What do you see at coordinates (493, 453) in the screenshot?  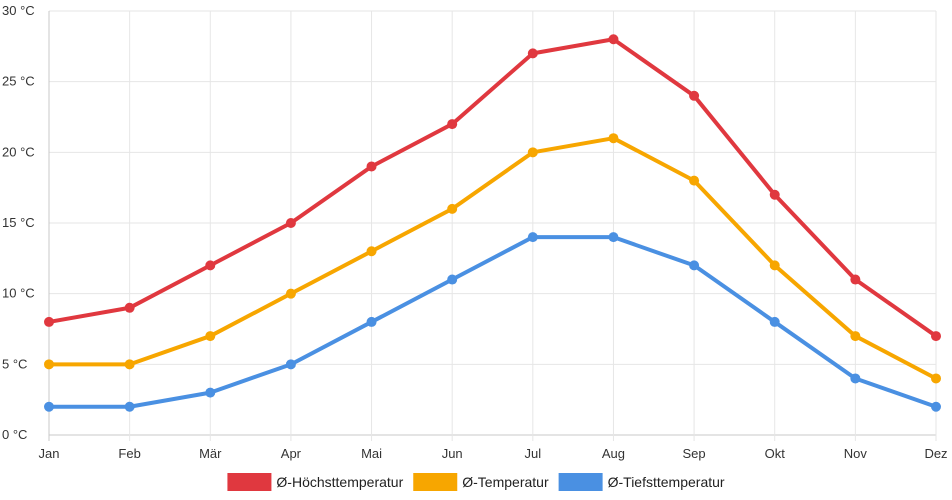 I see `x-axis: Jan Feb Mär Apr Mai Jun Jul Aug Sep Okt Nov Dez` at bounding box center [493, 453].